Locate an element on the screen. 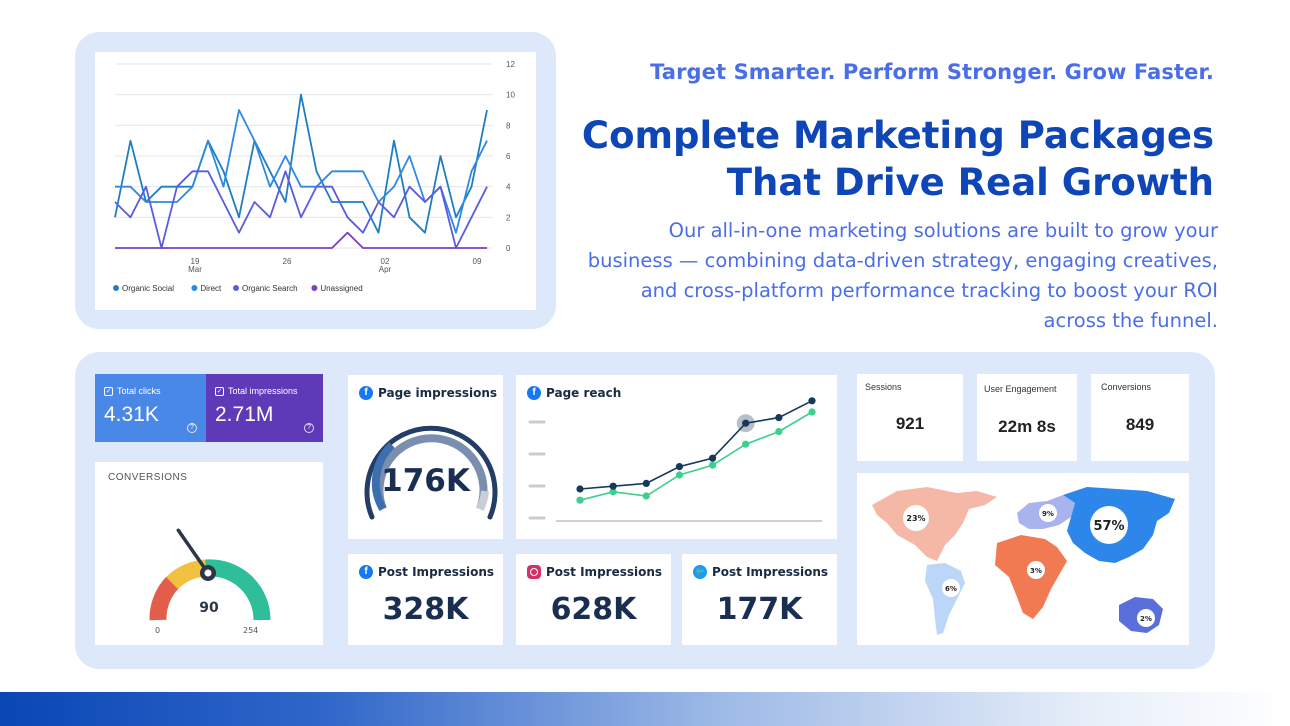 The height and width of the screenshot is (726, 1290). world-map-card: 23% 9% 57% 6% 3% 2% is located at coordinates (1023, 559).